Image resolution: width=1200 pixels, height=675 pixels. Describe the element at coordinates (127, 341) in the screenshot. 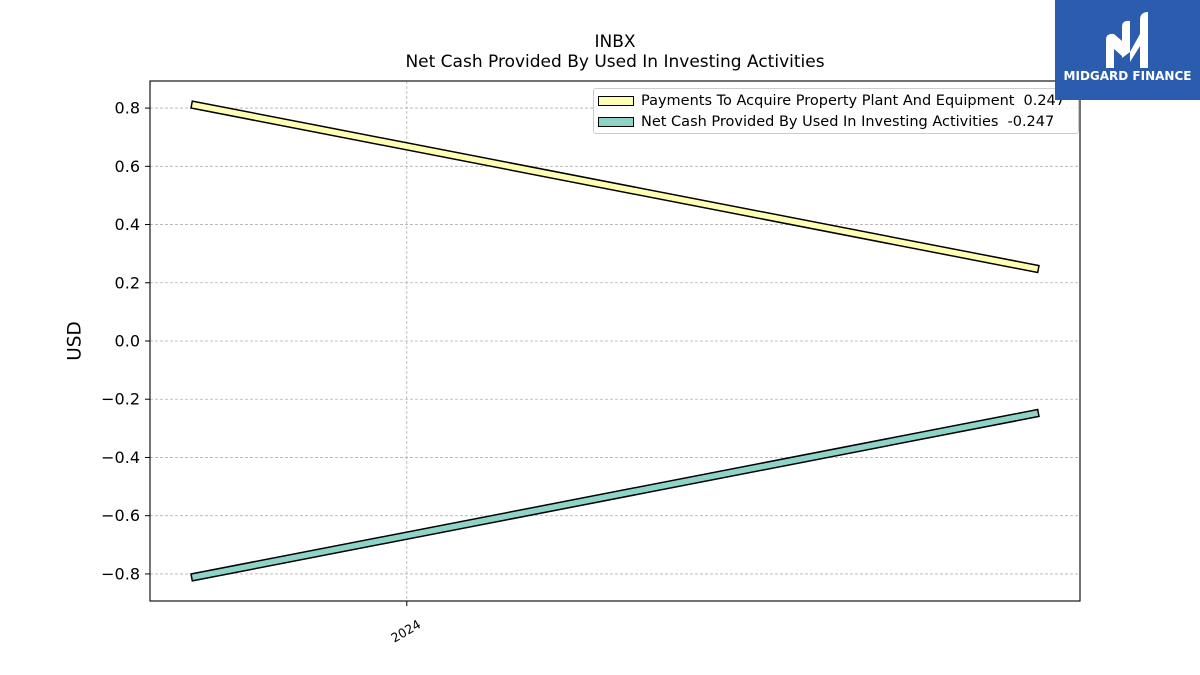

I see `y-tick-label: 0.0` at that location.